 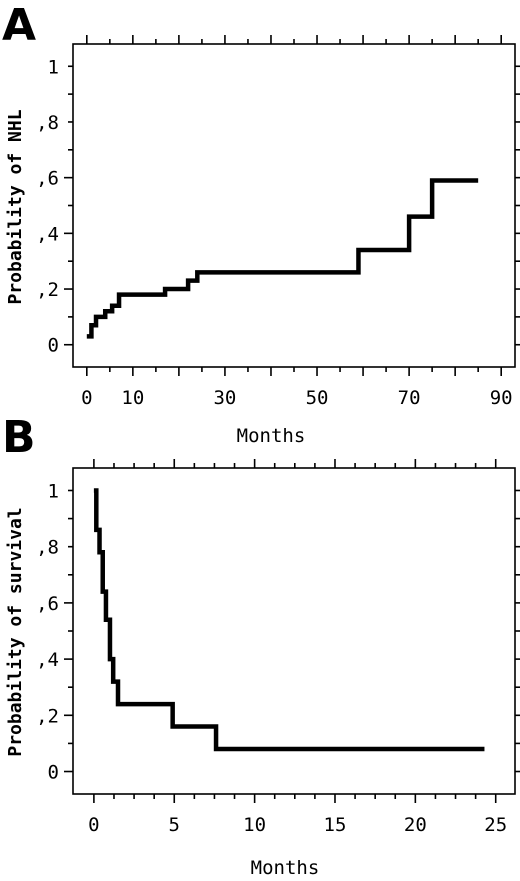 What do you see at coordinates (15, 631) in the screenshot?
I see `panel-b-ylabel: Probability of survival` at bounding box center [15, 631].